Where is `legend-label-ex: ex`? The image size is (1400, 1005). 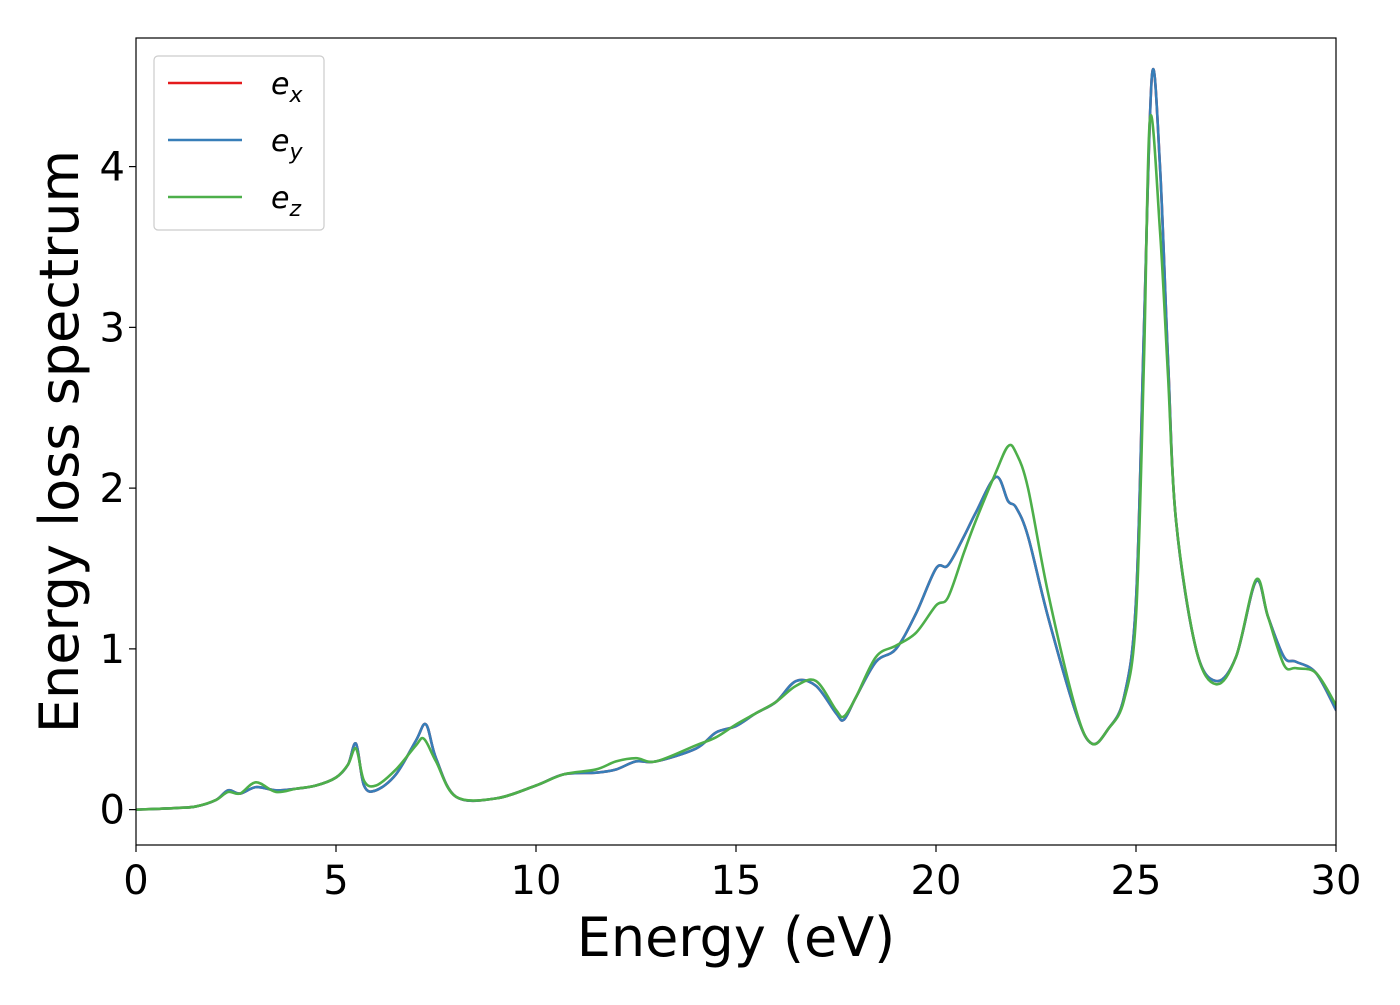
legend-label-ex: ex is located at coordinates (287, 87).